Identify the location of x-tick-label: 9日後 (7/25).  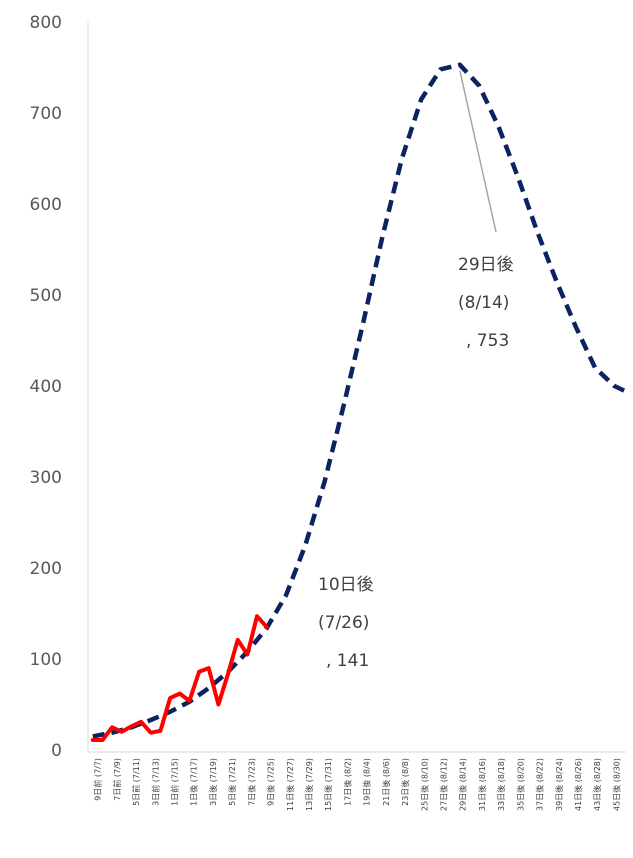
(271, 782).